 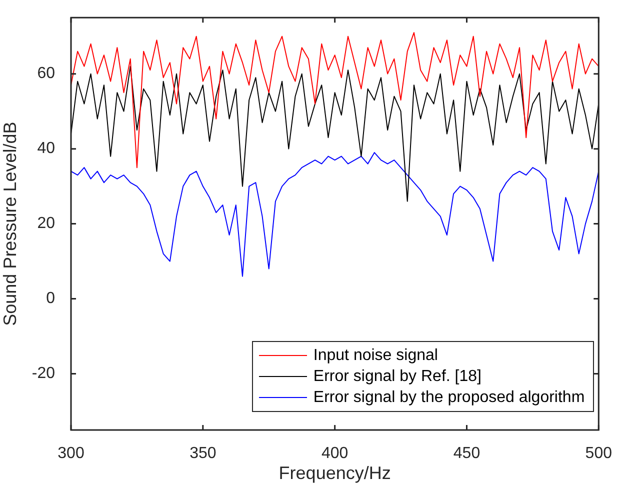 What do you see at coordinates (397, 377) in the screenshot?
I see `legend-label: Error signal by Ref. [18]` at bounding box center [397, 377].